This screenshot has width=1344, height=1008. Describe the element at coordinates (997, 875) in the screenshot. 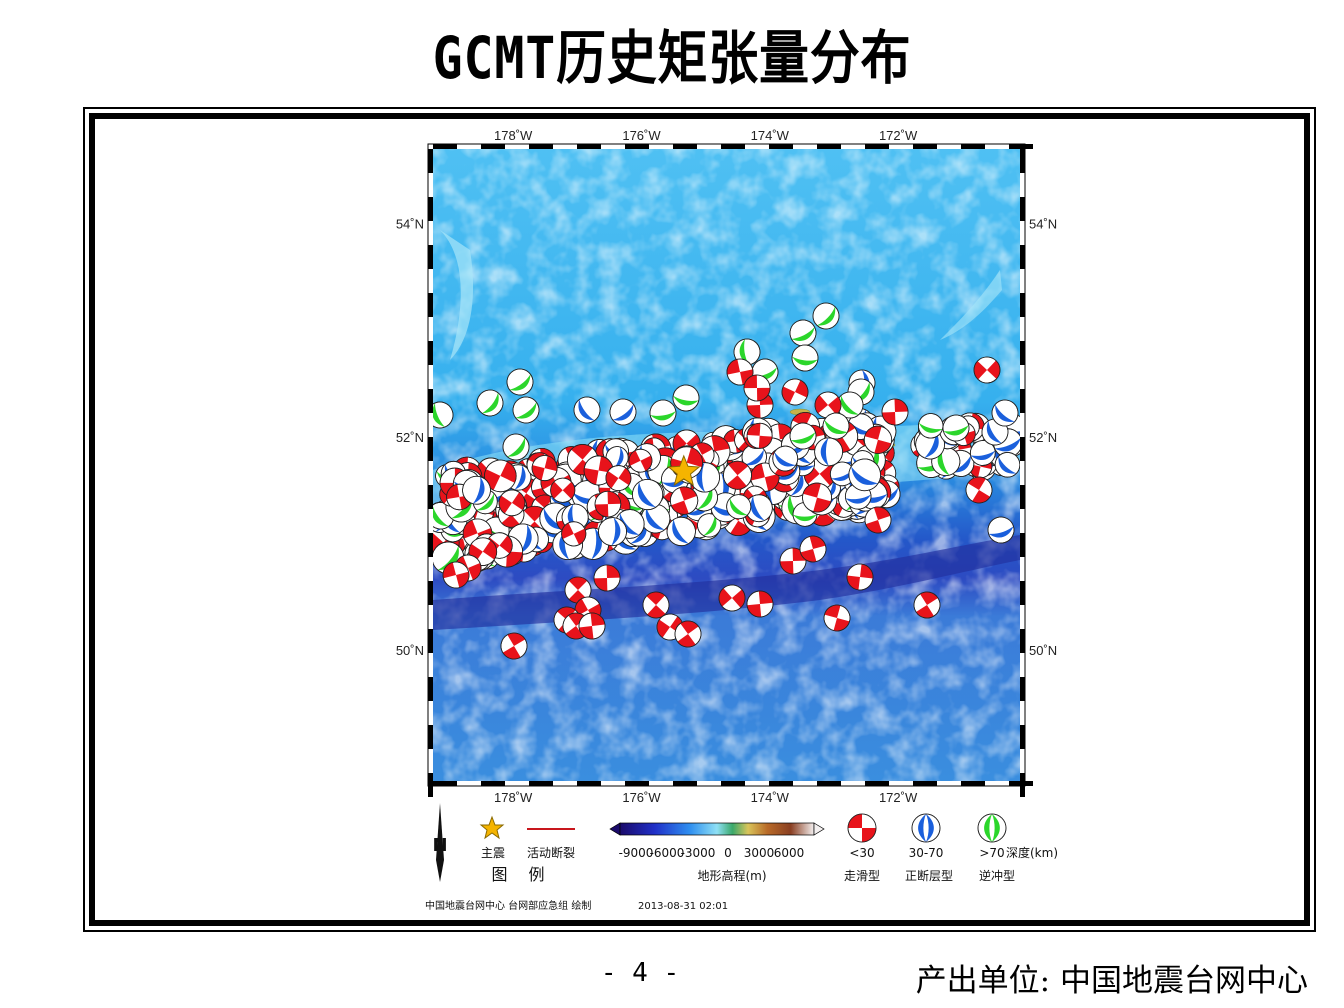

I see `legend-type-2: 逆冲型` at that location.